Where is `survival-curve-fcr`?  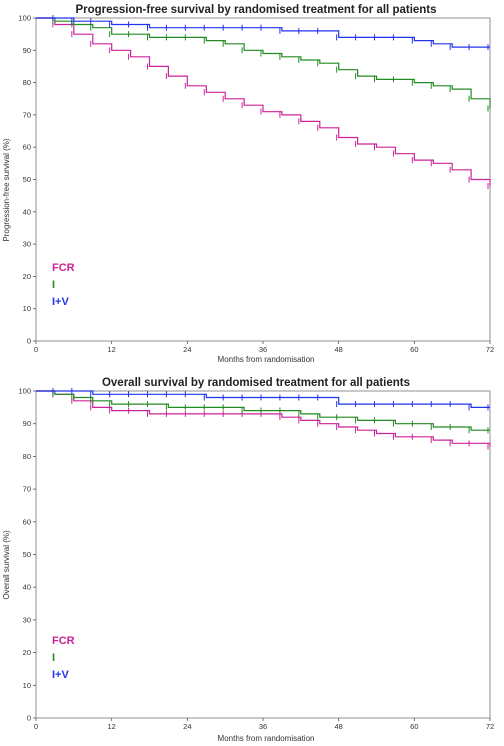
survival-curve-fcr is located at coordinates (263, 418).